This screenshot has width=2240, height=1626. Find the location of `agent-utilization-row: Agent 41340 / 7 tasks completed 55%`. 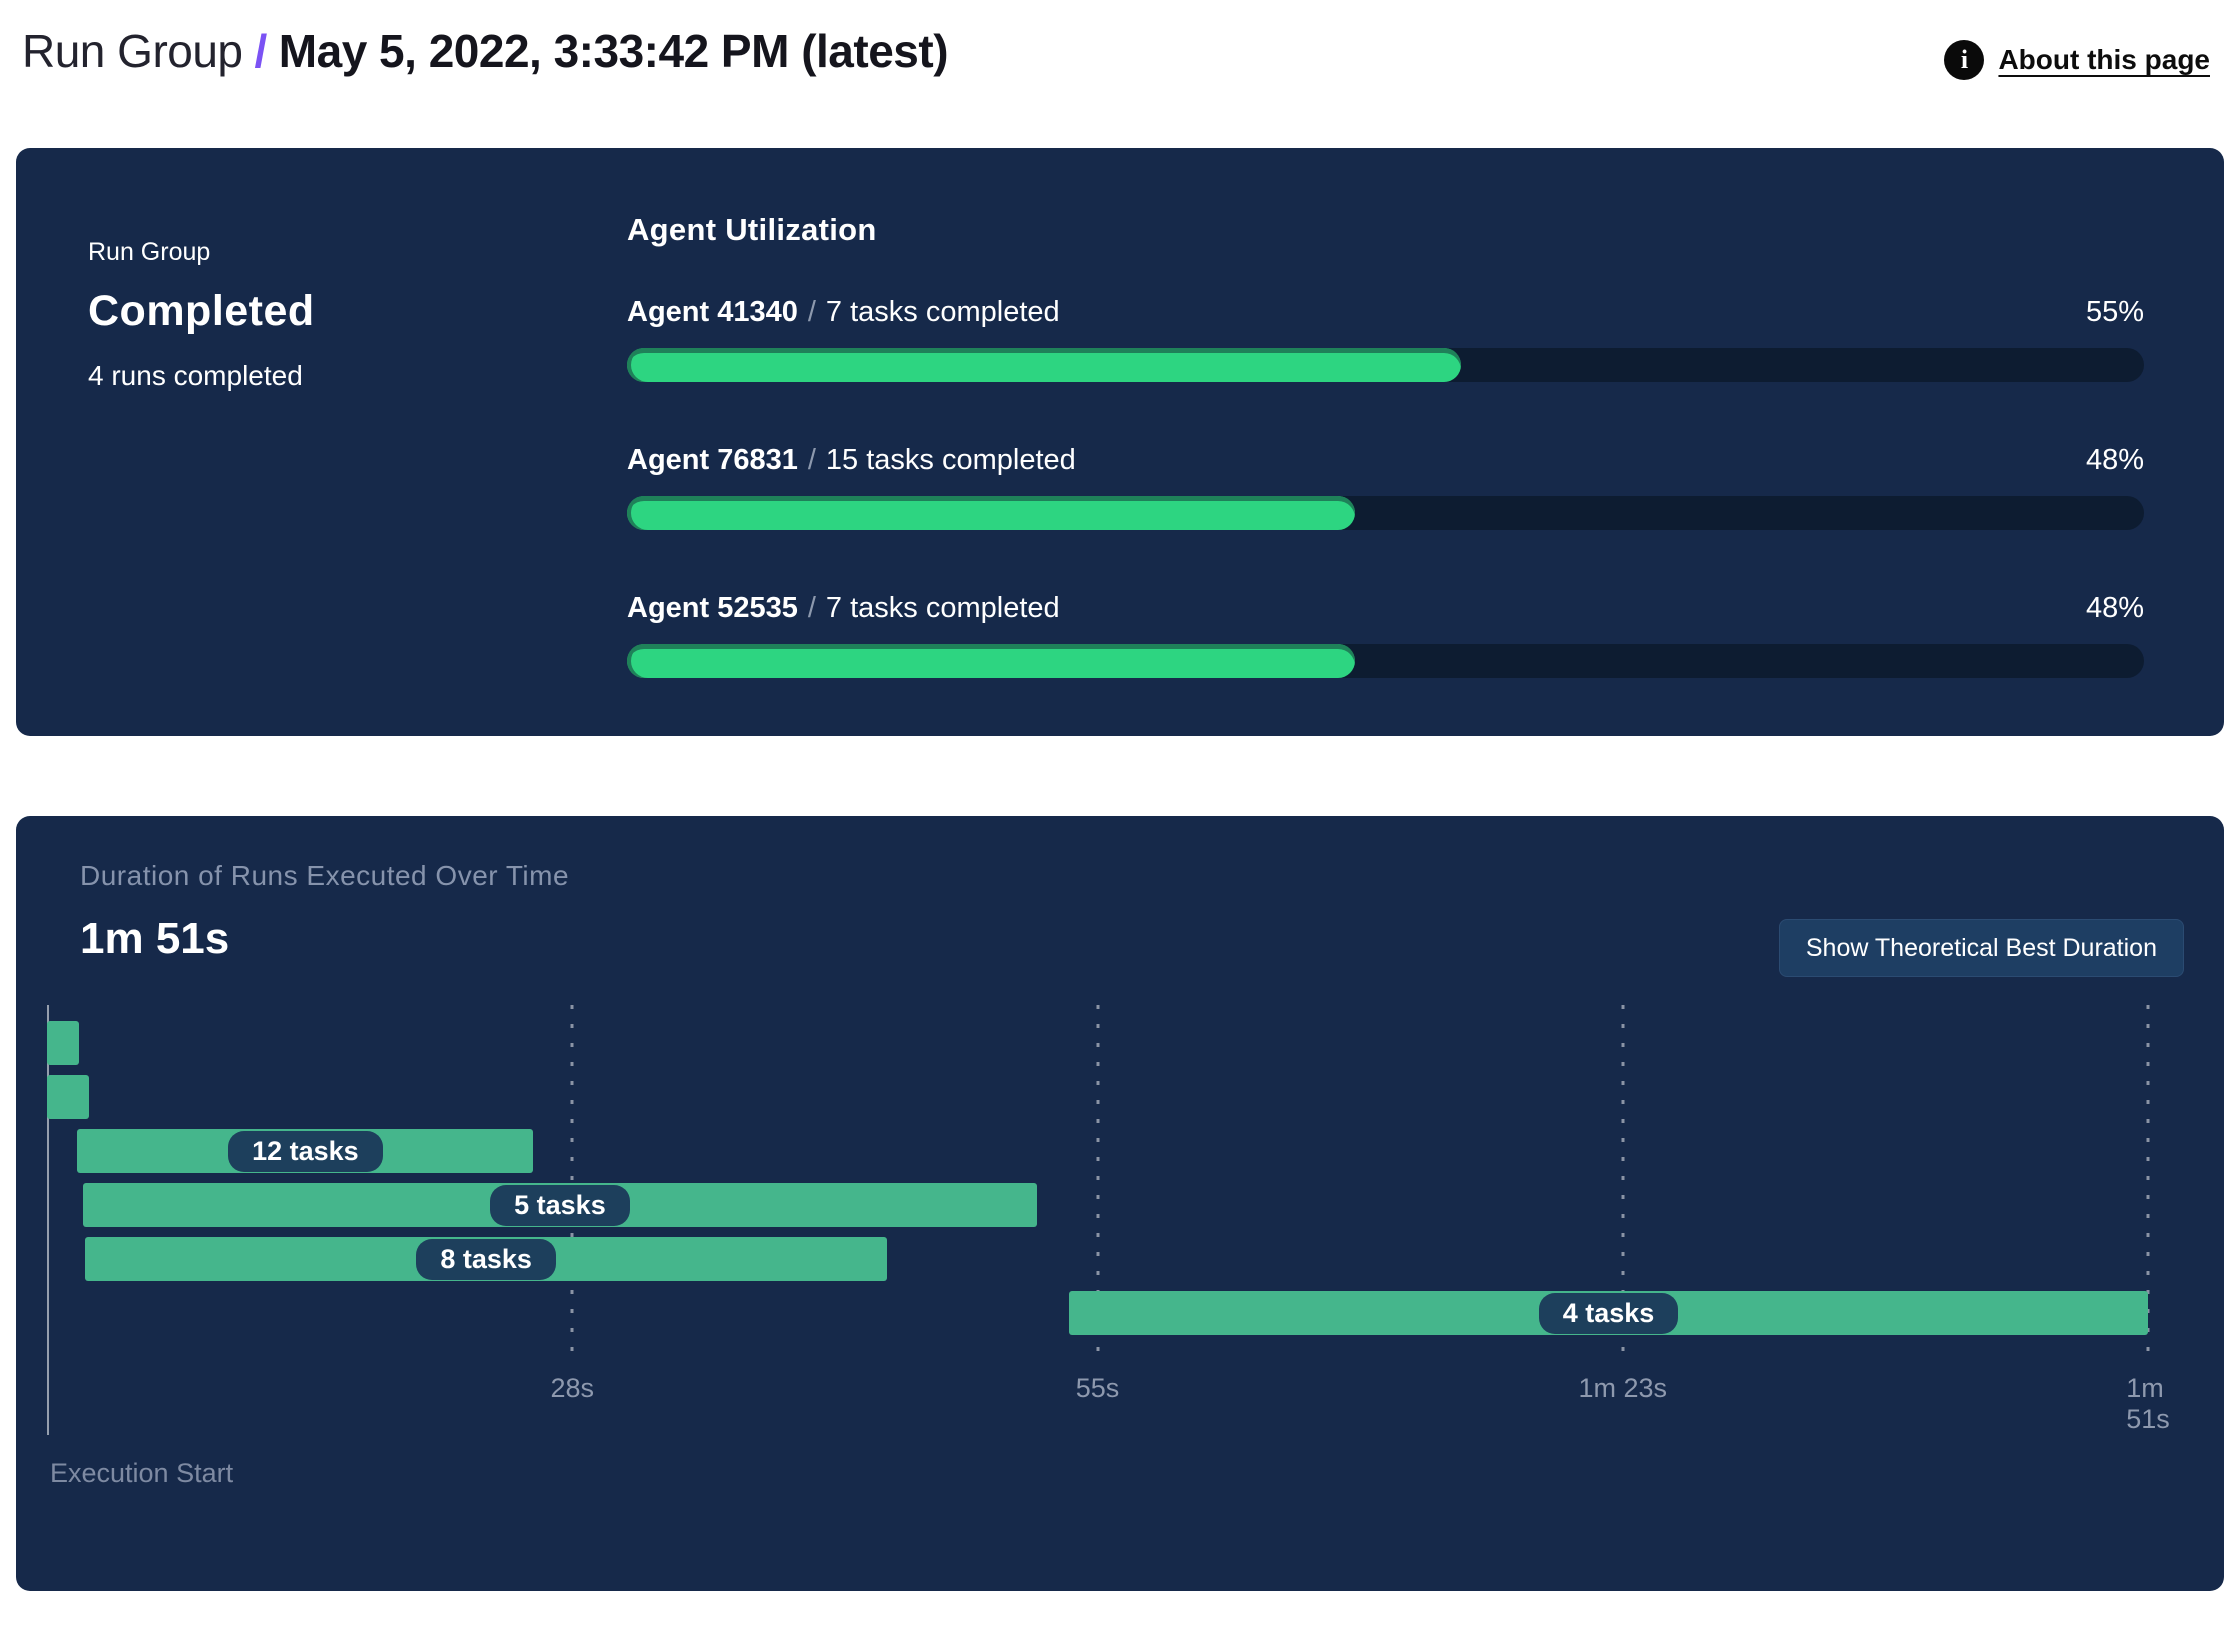

agent-utilization-row: Agent 41340 / 7 tasks completed 55% is located at coordinates (1385, 337).